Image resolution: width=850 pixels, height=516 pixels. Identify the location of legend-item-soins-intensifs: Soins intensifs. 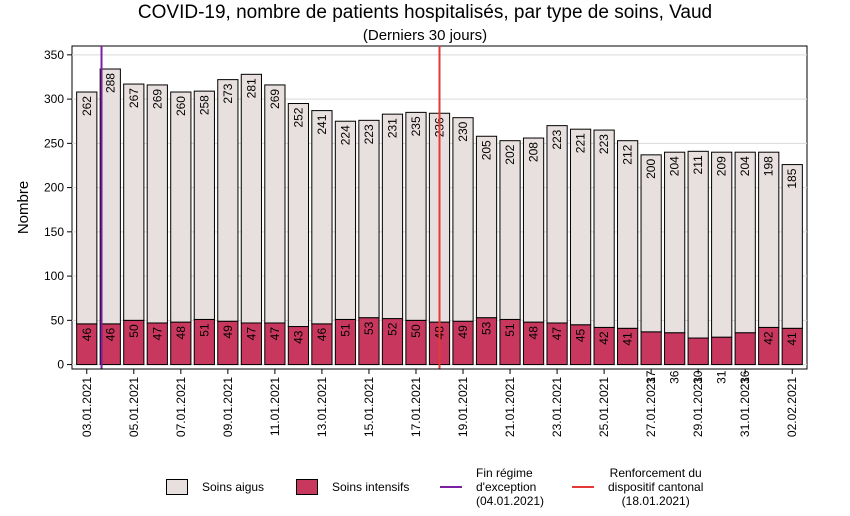
(352, 487).